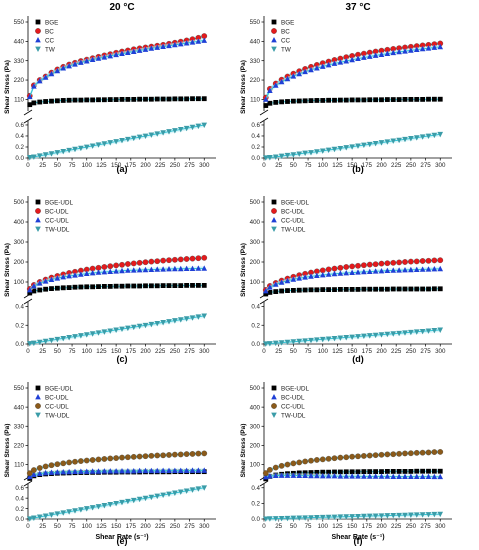  What do you see at coordinates (117, 473) in the screenshot?
I see `series-bc-udl` at bounding box center [117, 473].